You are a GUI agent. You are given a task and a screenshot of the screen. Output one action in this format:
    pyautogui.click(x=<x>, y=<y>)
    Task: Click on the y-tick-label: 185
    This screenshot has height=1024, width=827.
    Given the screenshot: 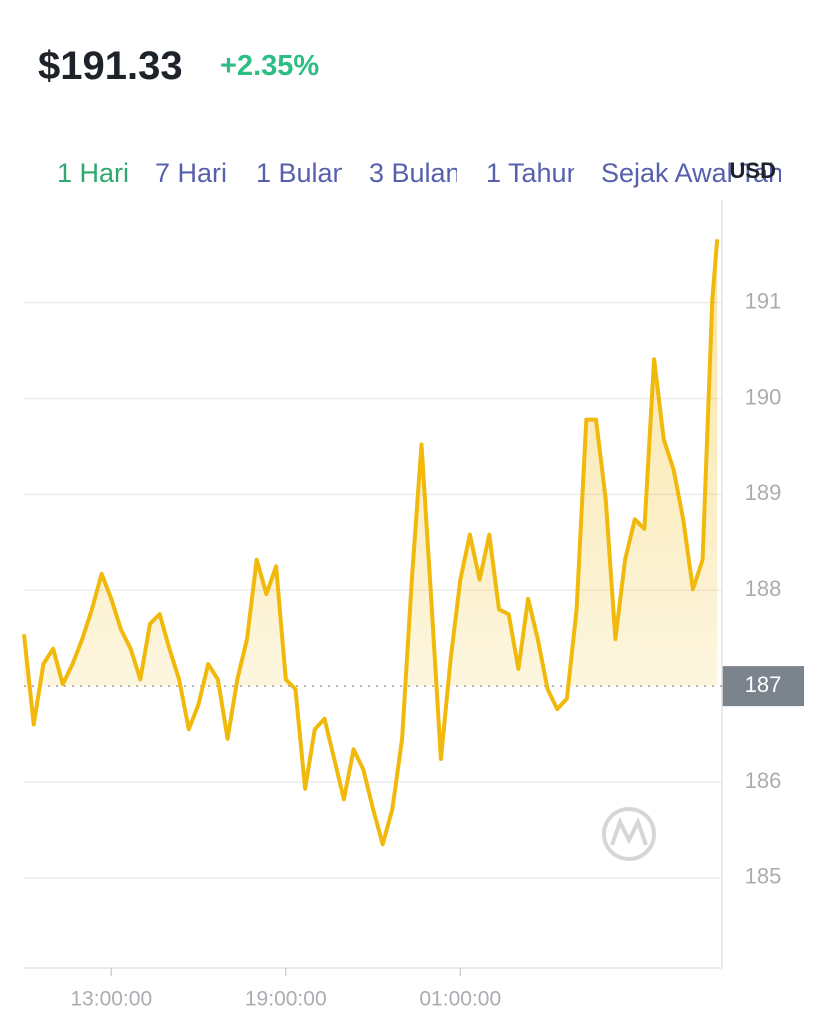 What is the action you would take?
    pyautogui.click(x=763, y=876)
    